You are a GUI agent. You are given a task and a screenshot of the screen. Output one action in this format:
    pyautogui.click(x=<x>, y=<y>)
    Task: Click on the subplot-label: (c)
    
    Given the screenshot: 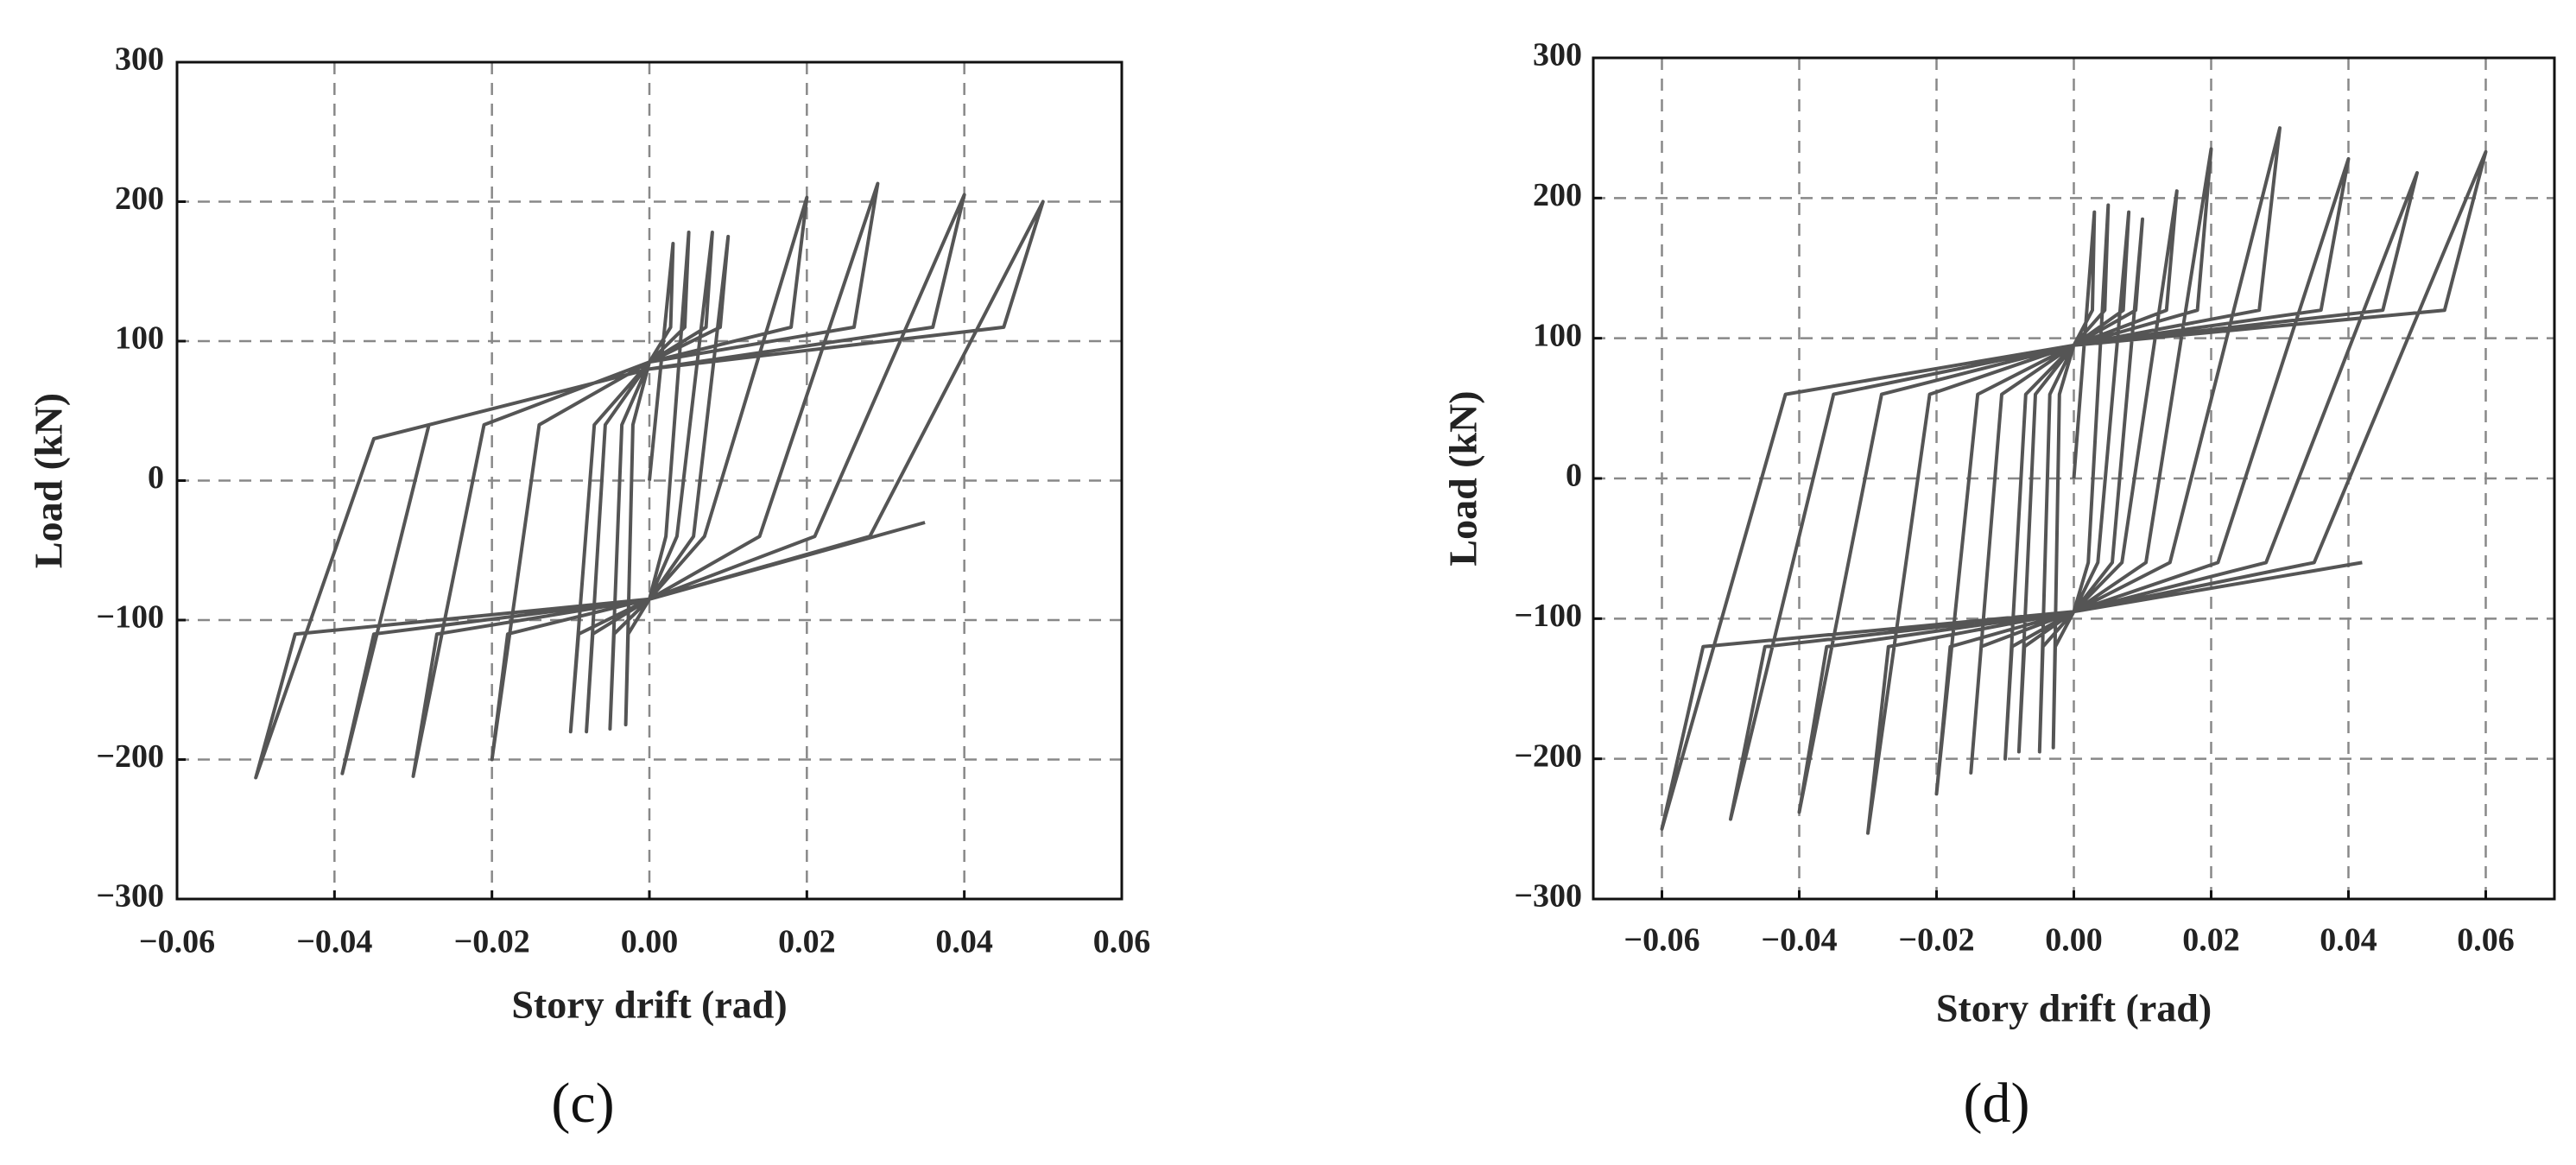 What is the action you would take?
    pyautogui.click(x=582, y=1103)
    